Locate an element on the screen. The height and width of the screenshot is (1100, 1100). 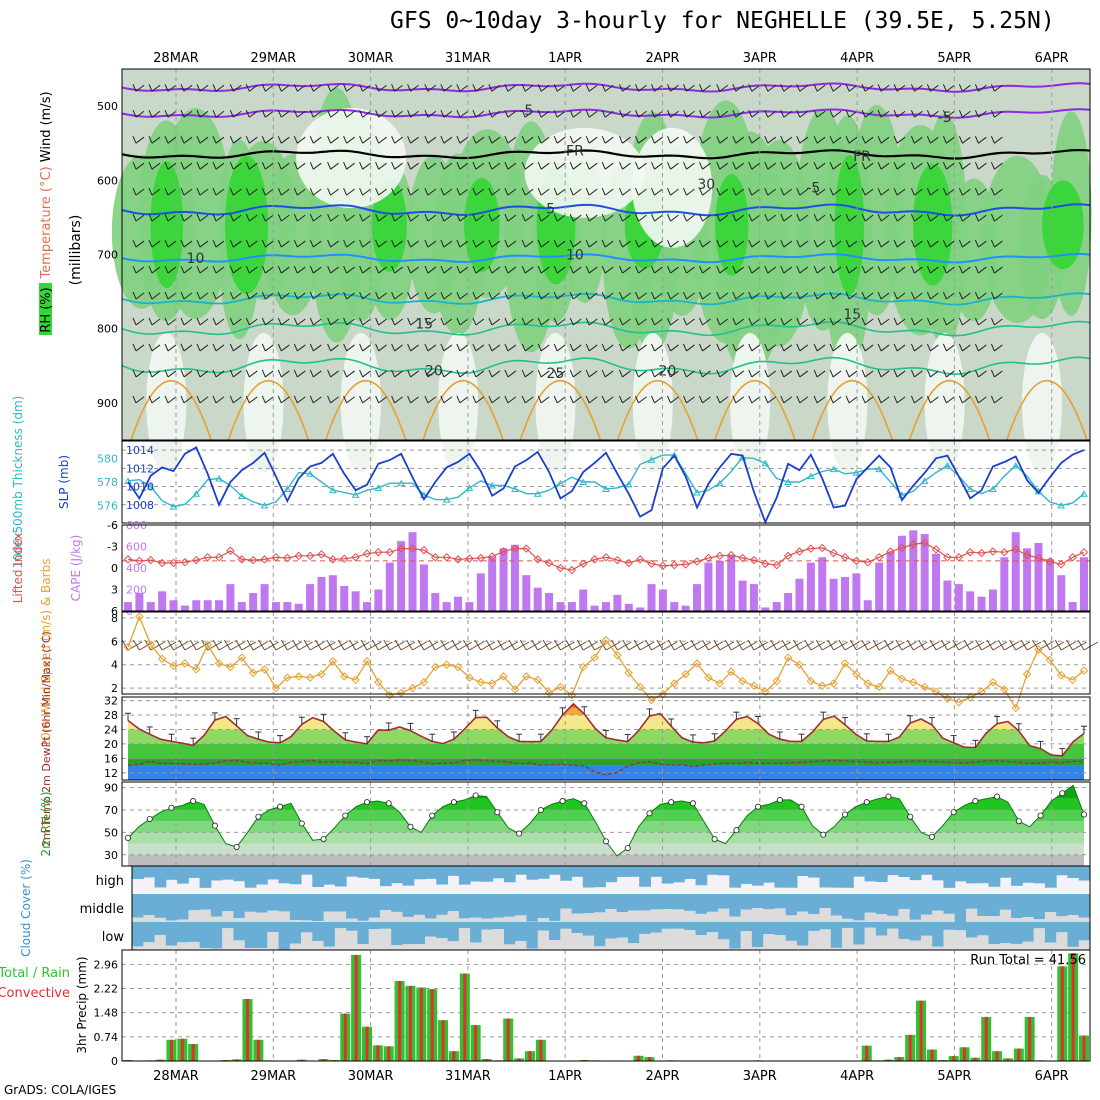
isotherm-label: -5 is located at coordinates (945, 118).